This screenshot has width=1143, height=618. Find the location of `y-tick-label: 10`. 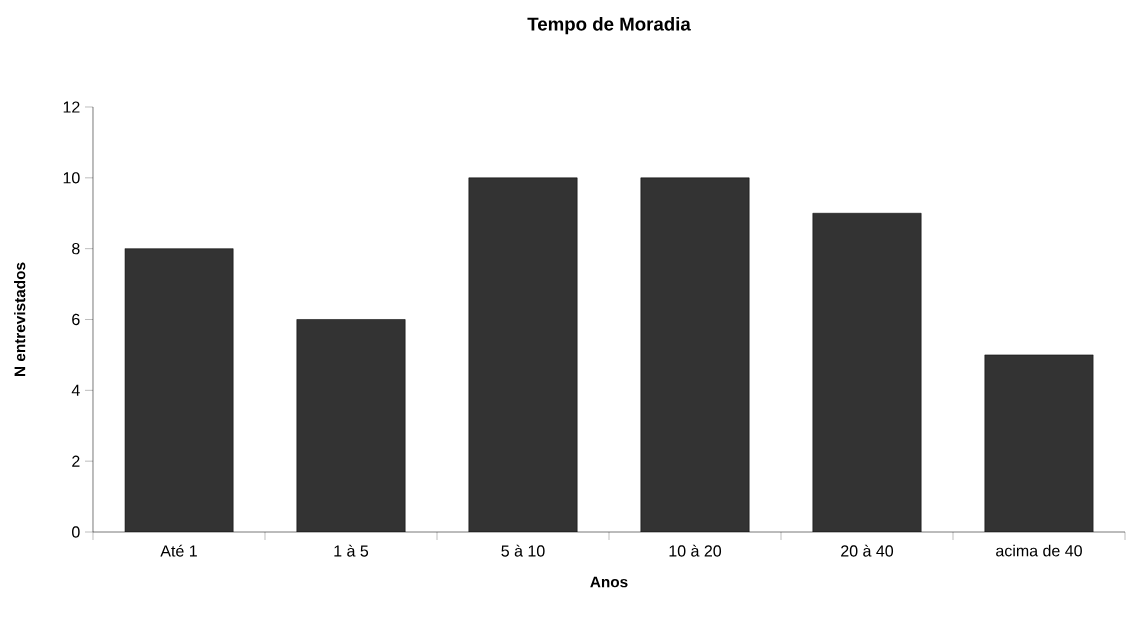

y-tick-label: 10 is located at coordinates (71, 178).